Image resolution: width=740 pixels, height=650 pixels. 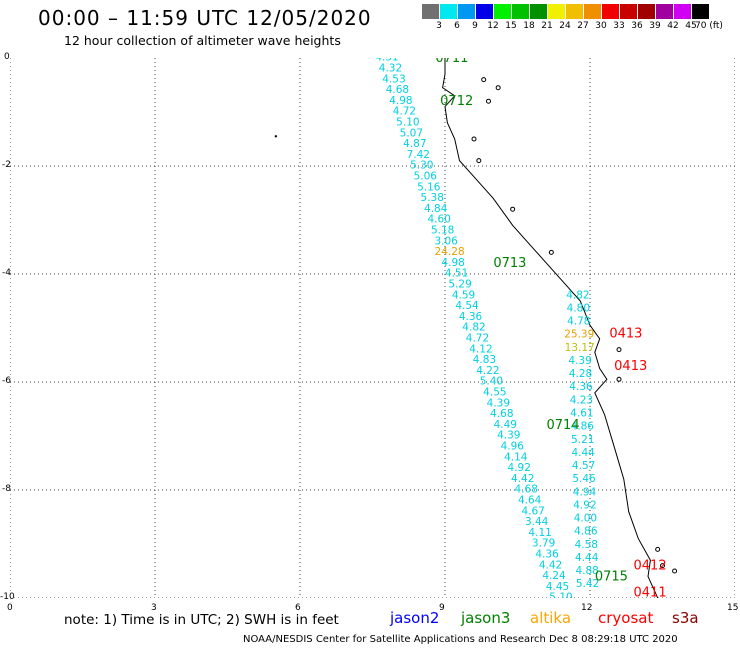 I want to click on wave-height-label: 4.54, so click(x=467, y=306).